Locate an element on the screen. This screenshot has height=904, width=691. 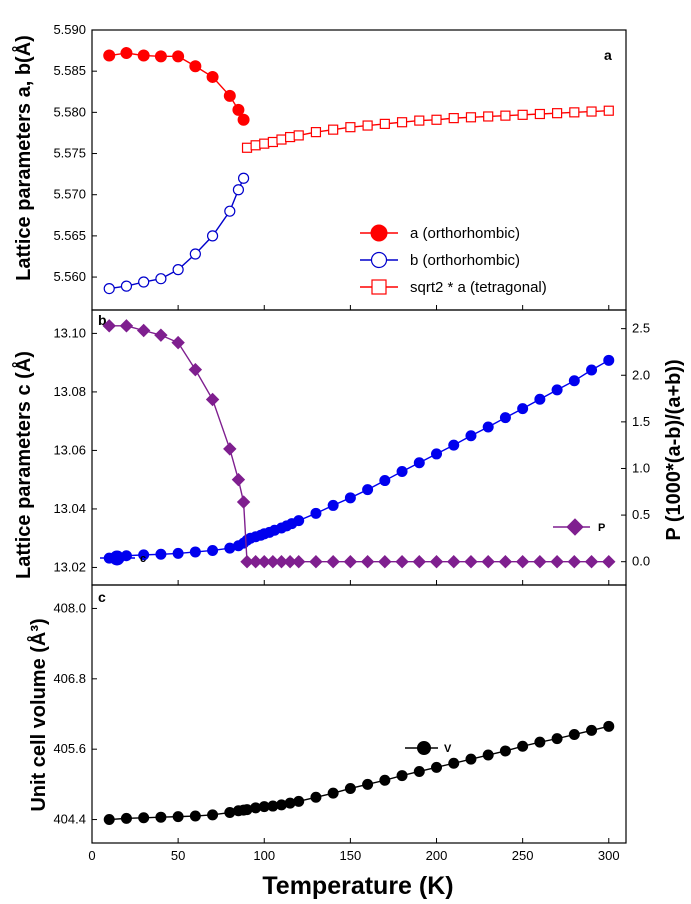
legend-c-v-label: V is located at coordinates (448, 749).